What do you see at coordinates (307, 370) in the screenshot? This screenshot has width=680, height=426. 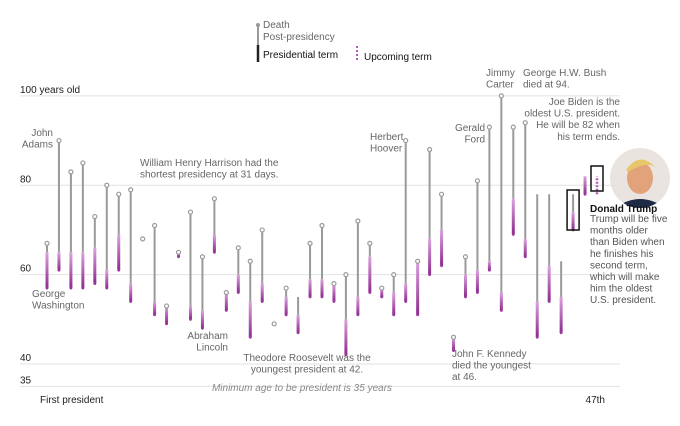 I see `annotation: youngest president at 42.` at bounding box center [307, 370].